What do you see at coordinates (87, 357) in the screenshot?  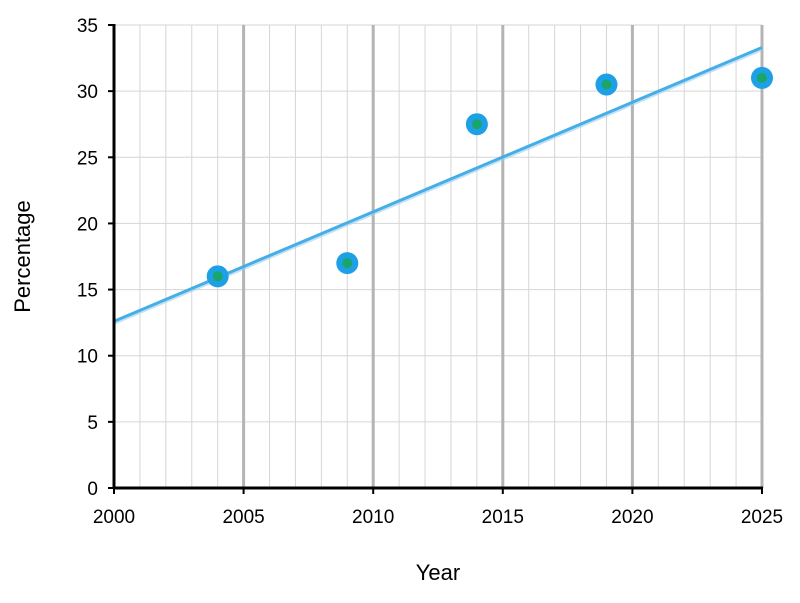 I see `y-tick-label: 10` at bounding box center [87, 357].